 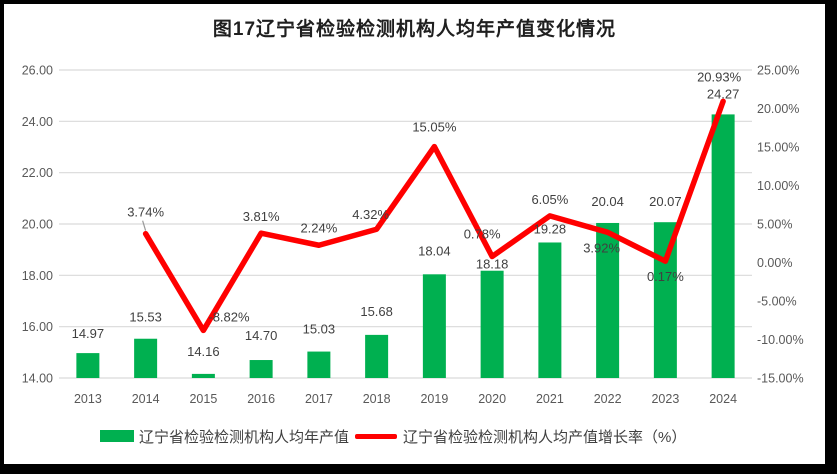 I want to click on legend: 辽宁省检验检测机构人均年产值 辽宁省检验检测机构人均产值增长率（%）, so click(x=393, y=436).